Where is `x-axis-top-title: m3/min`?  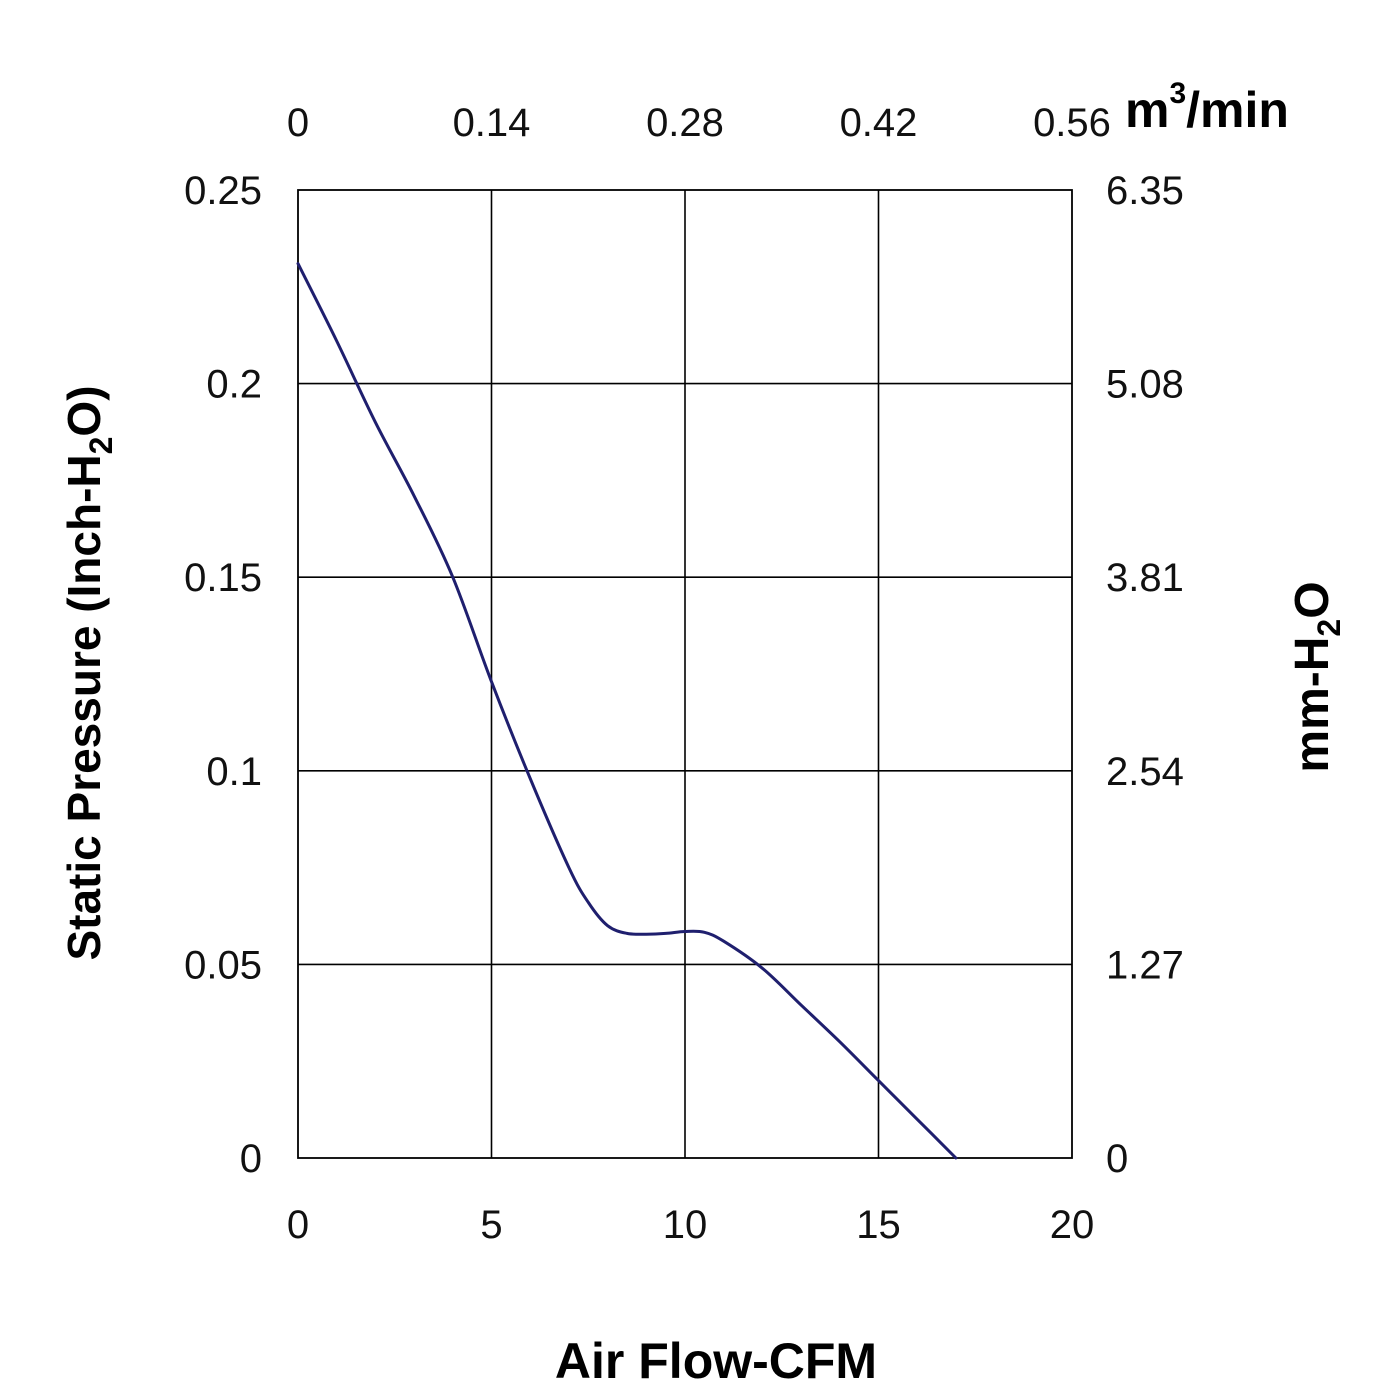
x-axis-top-title: m3/min is located at coordinates (1207, 107).